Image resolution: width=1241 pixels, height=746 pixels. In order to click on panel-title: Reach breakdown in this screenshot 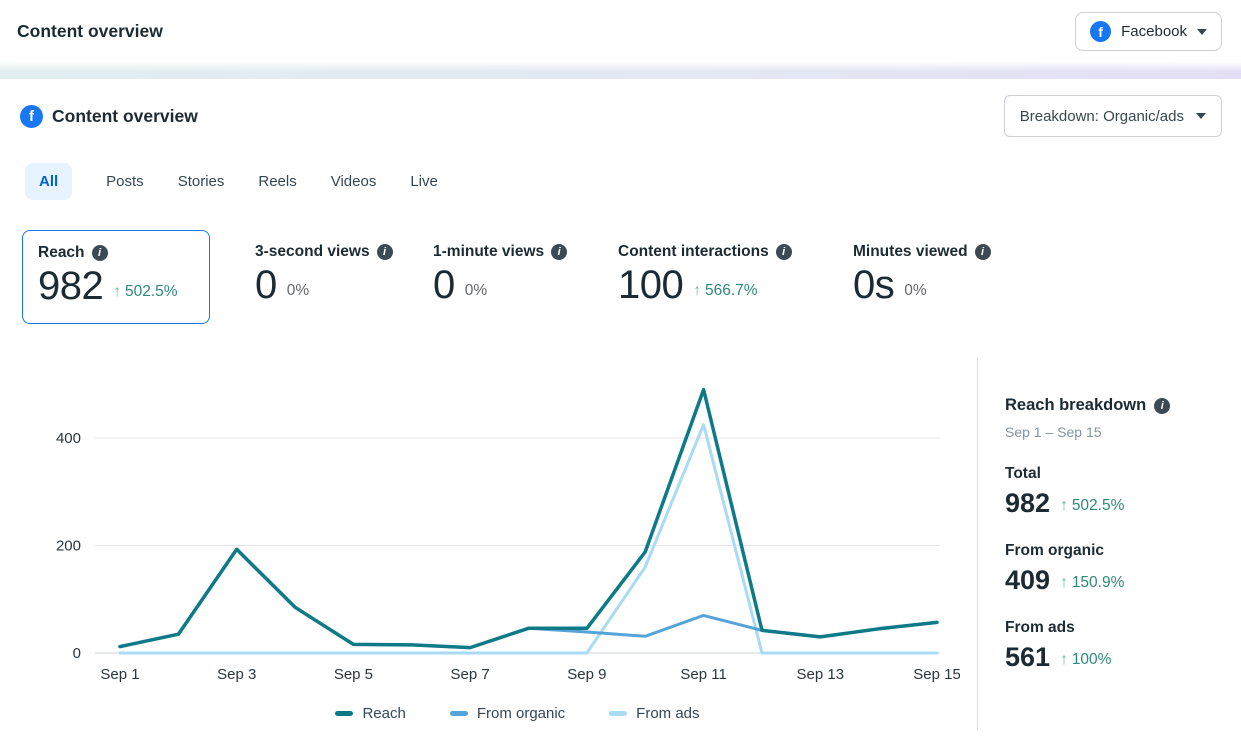, I will do `click(1076, 405)`.